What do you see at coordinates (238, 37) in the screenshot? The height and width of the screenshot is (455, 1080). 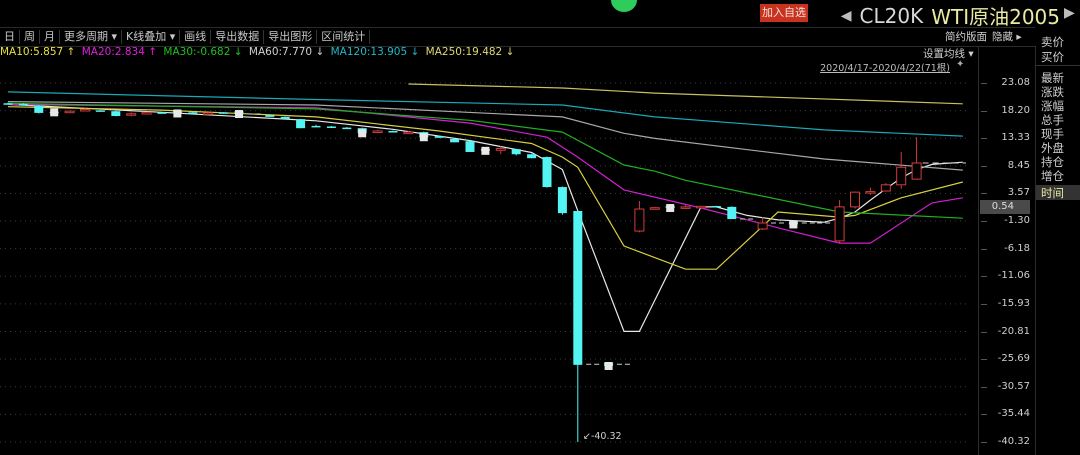 I see `export-data-button: 导出数据` at bounding box center [238, 37].